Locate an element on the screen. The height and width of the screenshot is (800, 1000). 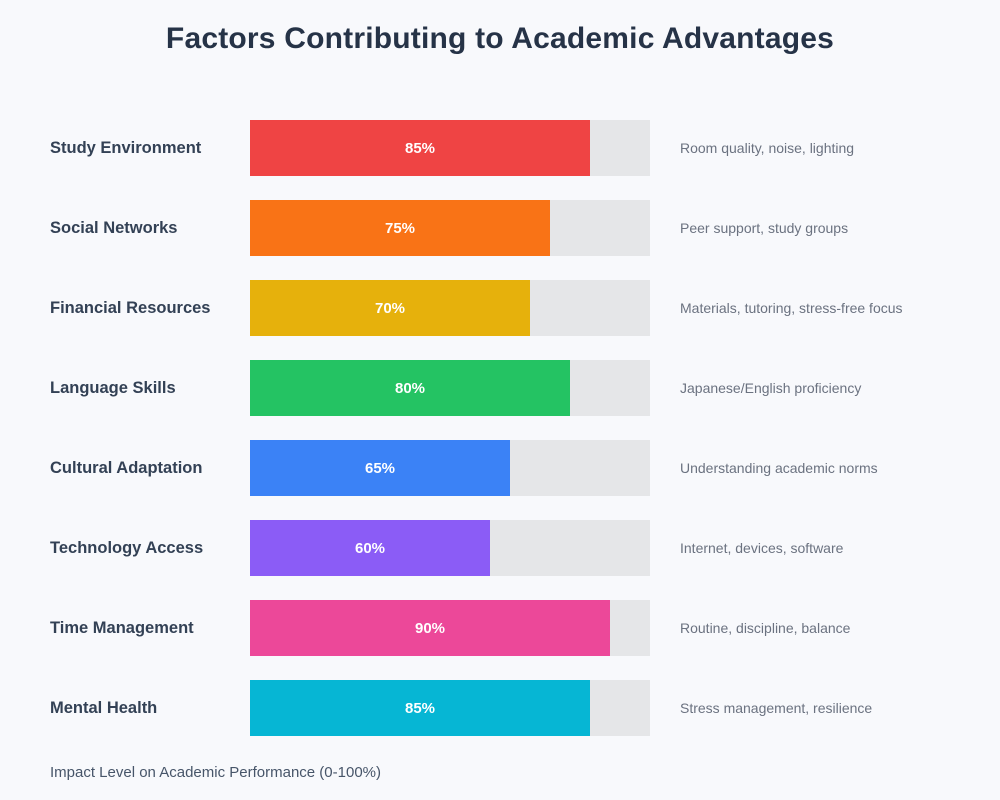
category-description: Routine, discipline, balance is located at coordinates (765, 628).